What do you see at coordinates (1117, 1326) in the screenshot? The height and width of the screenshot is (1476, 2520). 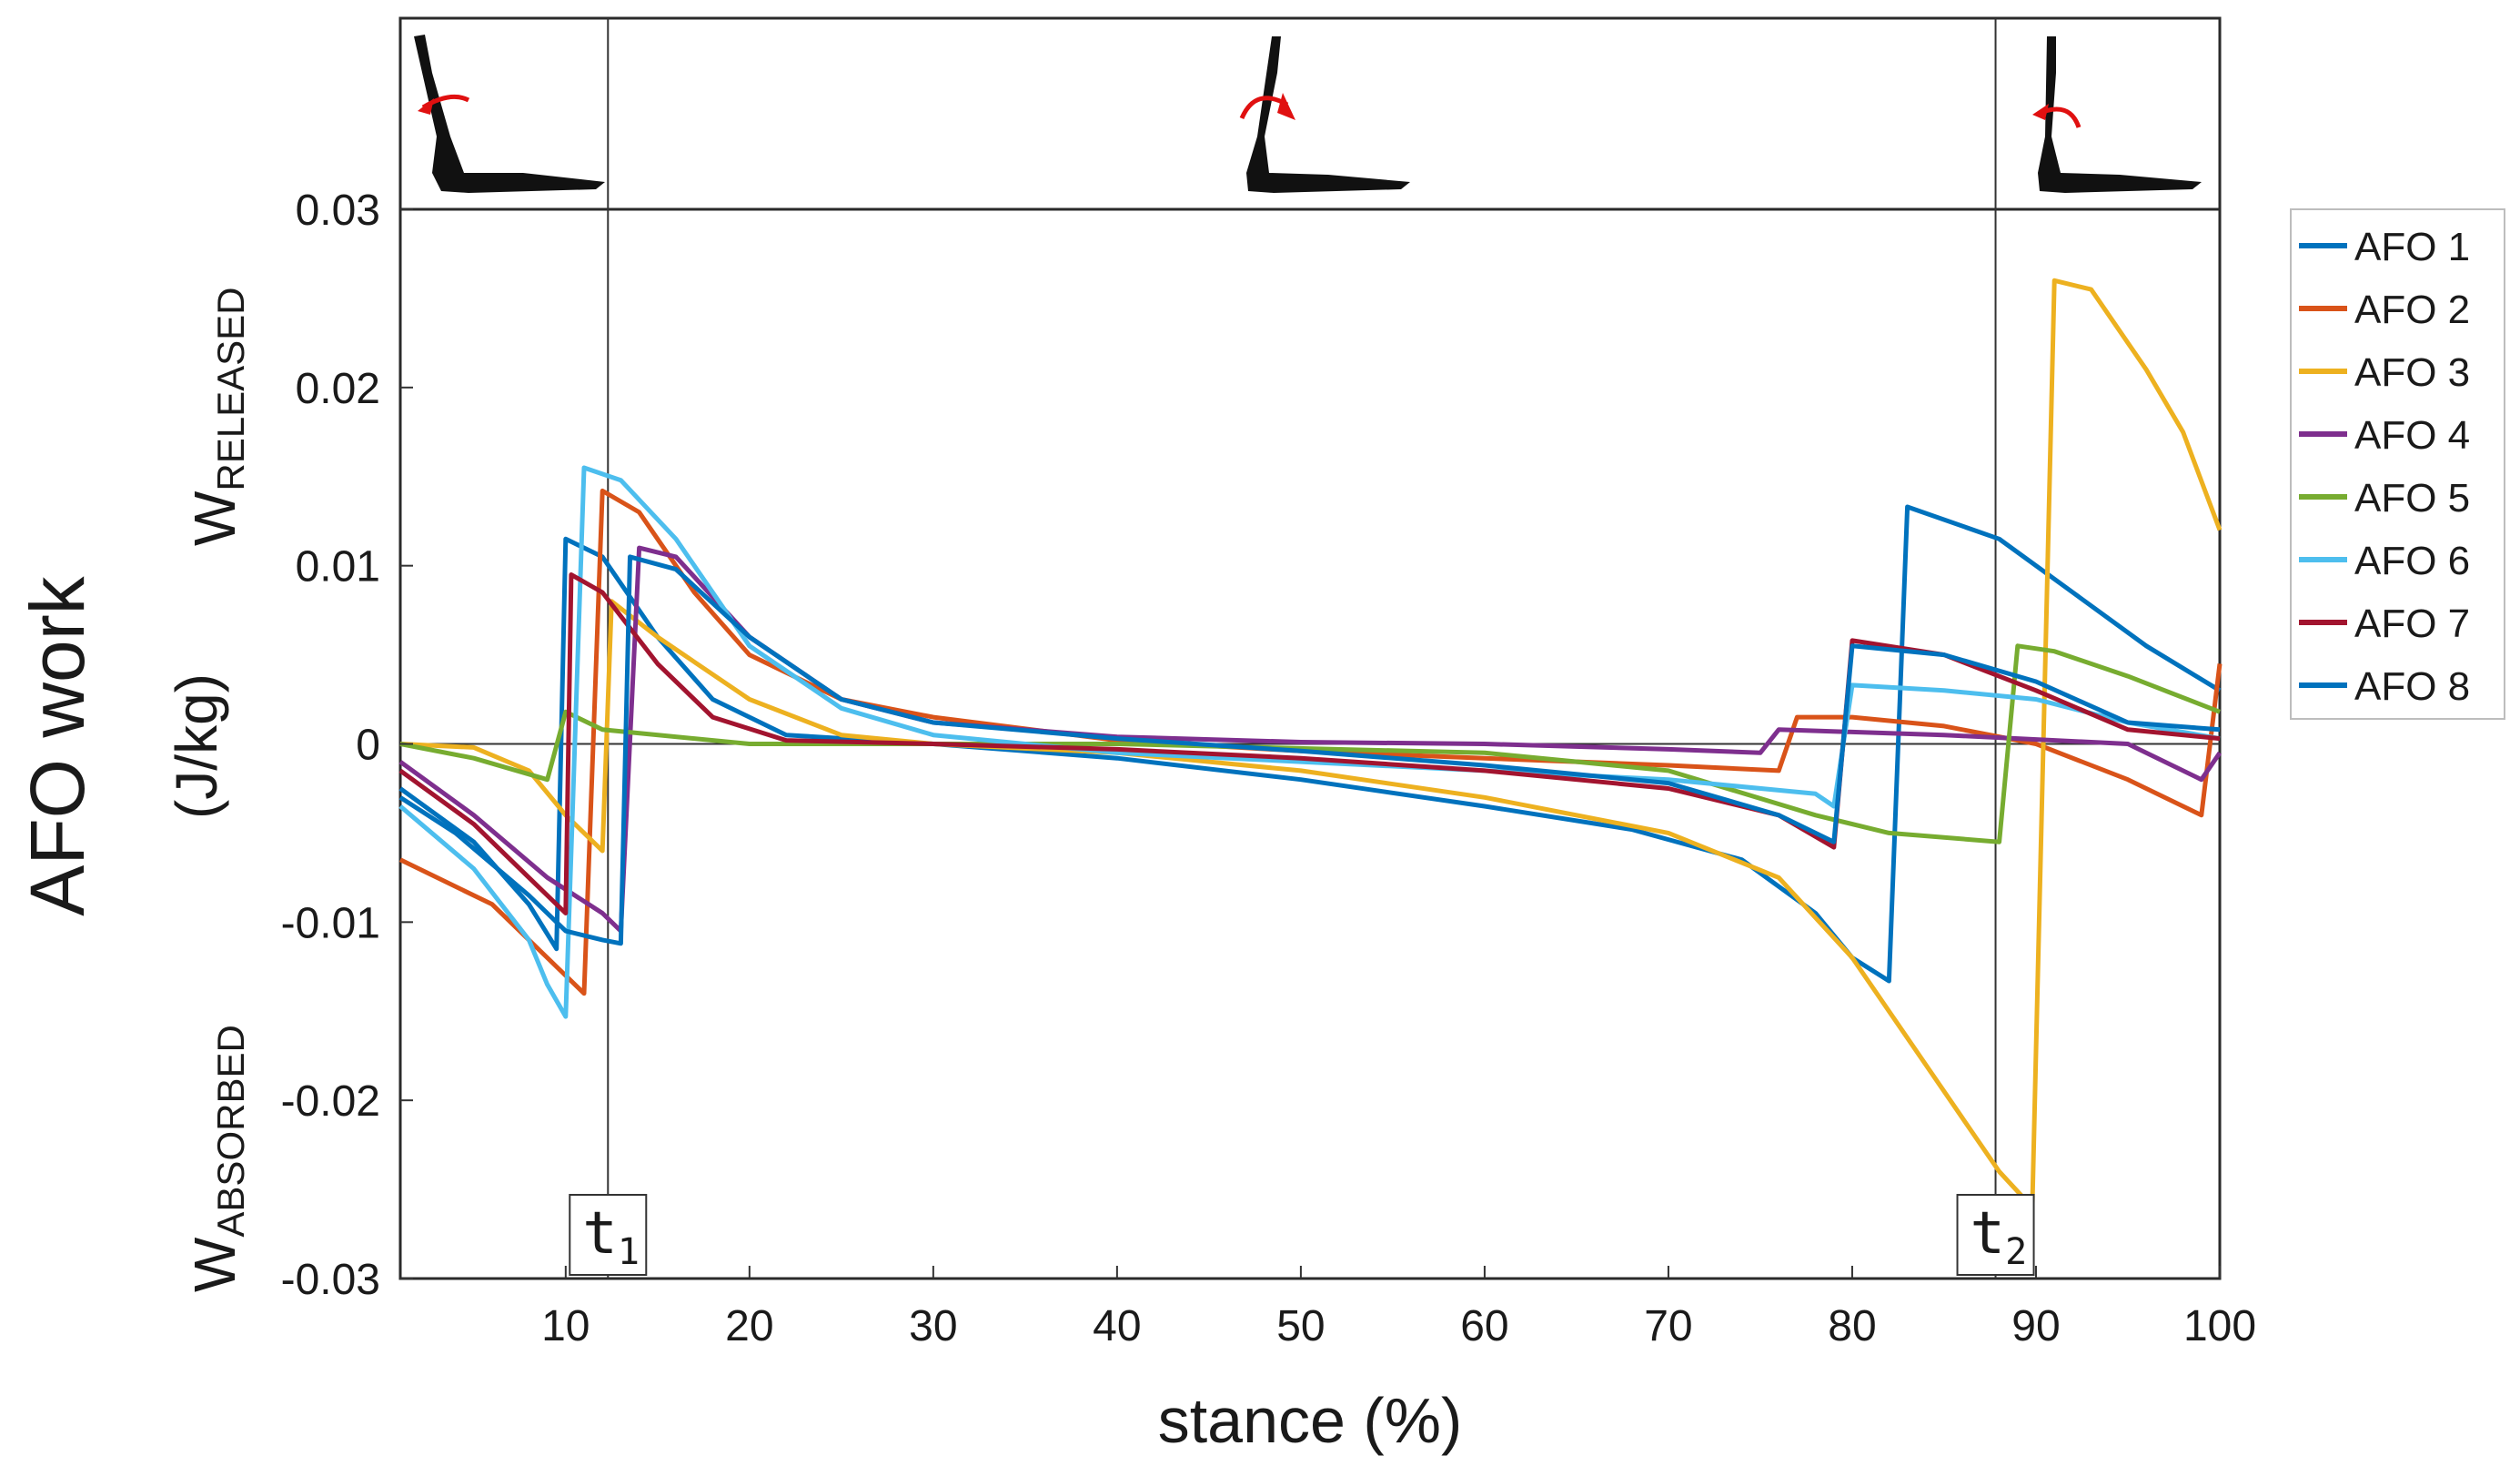 I see `x-tick-label: 40` at bounding box center [1117, 1326].